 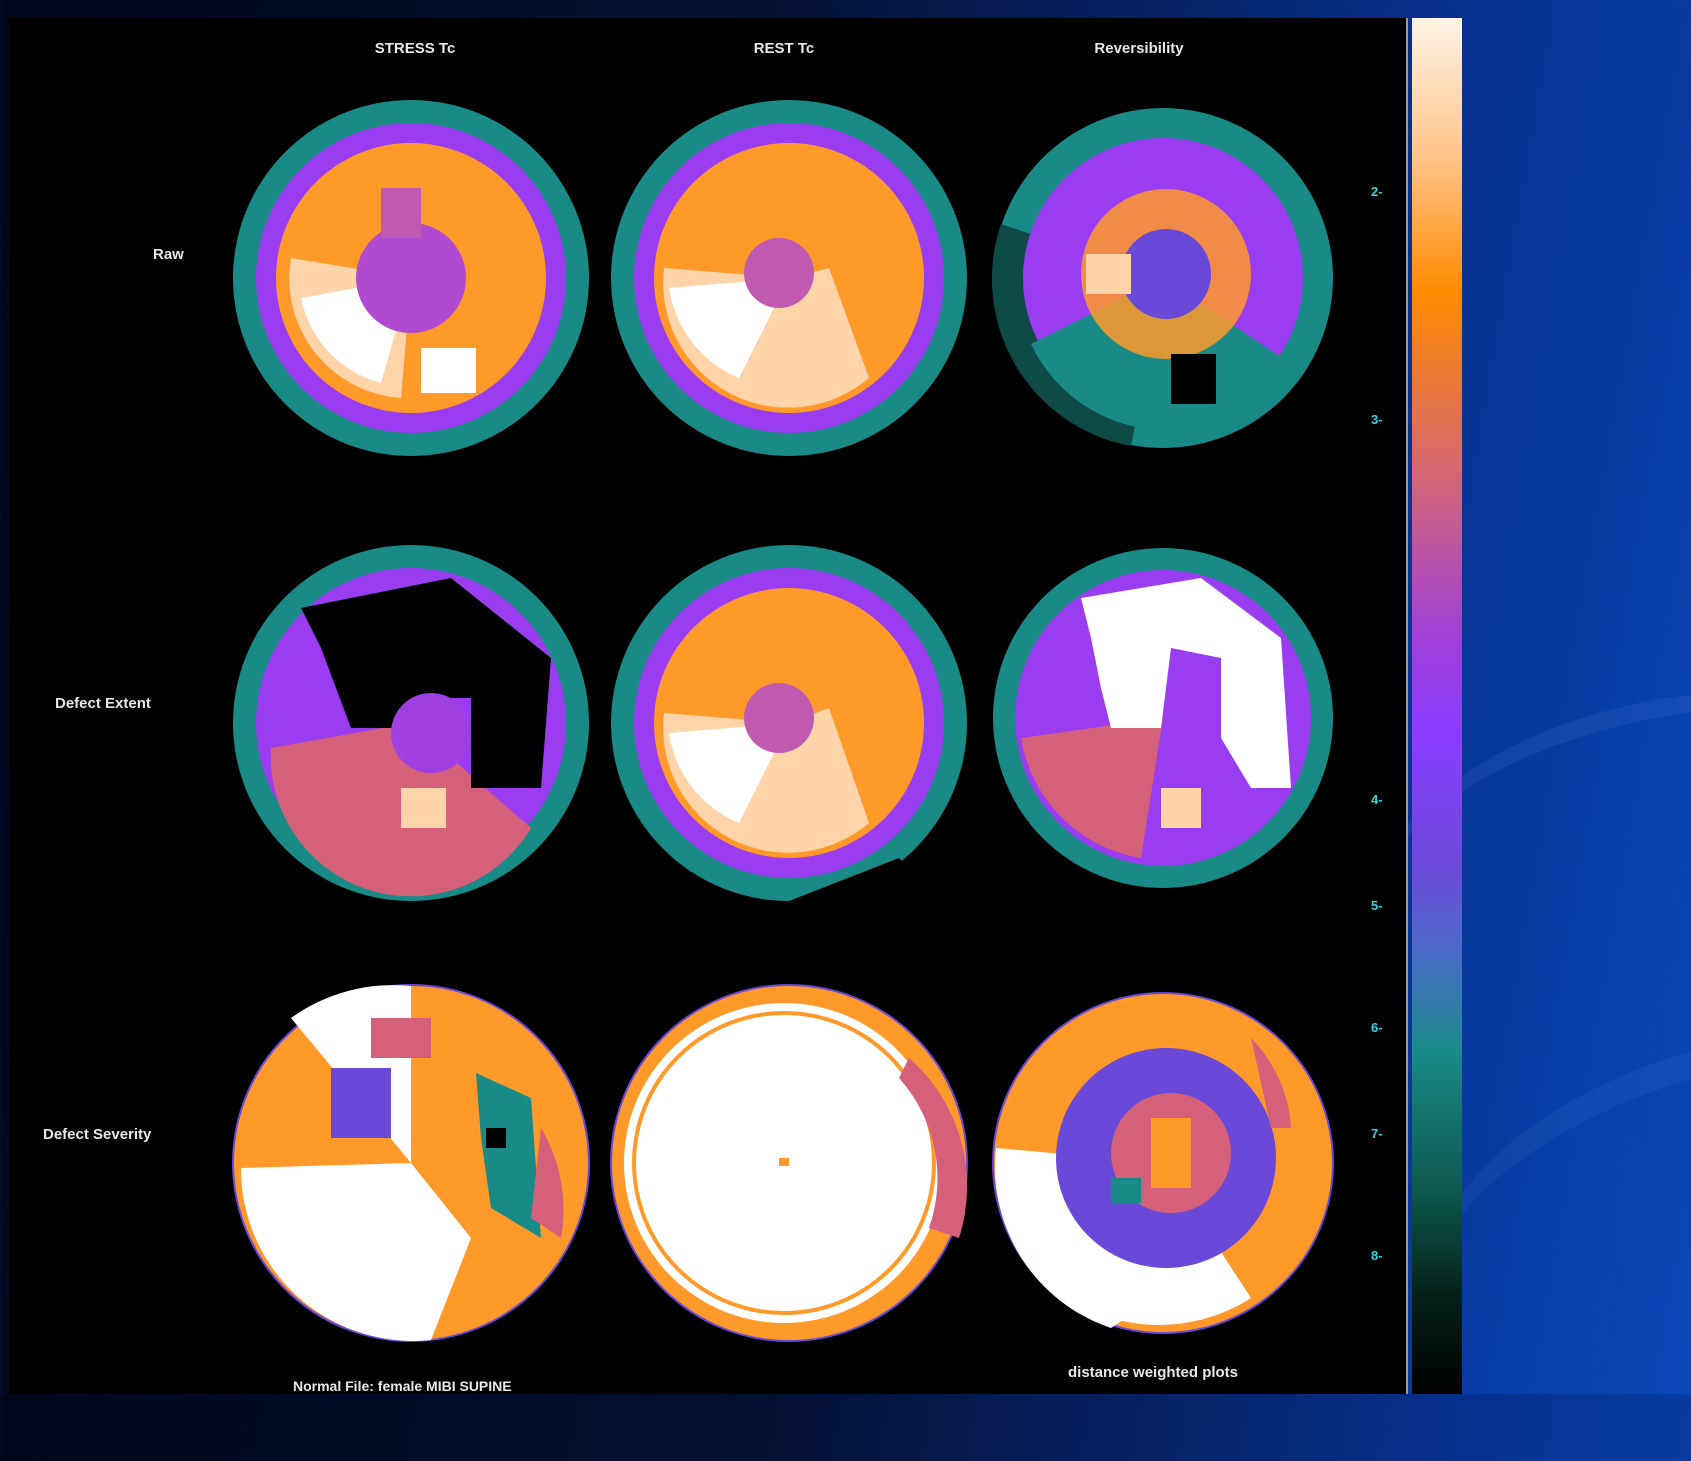 What do you see at coordinates (1377, 419) in the screenshot?
I see `scale-tick: 3-` at bounding box center [1377, 419].